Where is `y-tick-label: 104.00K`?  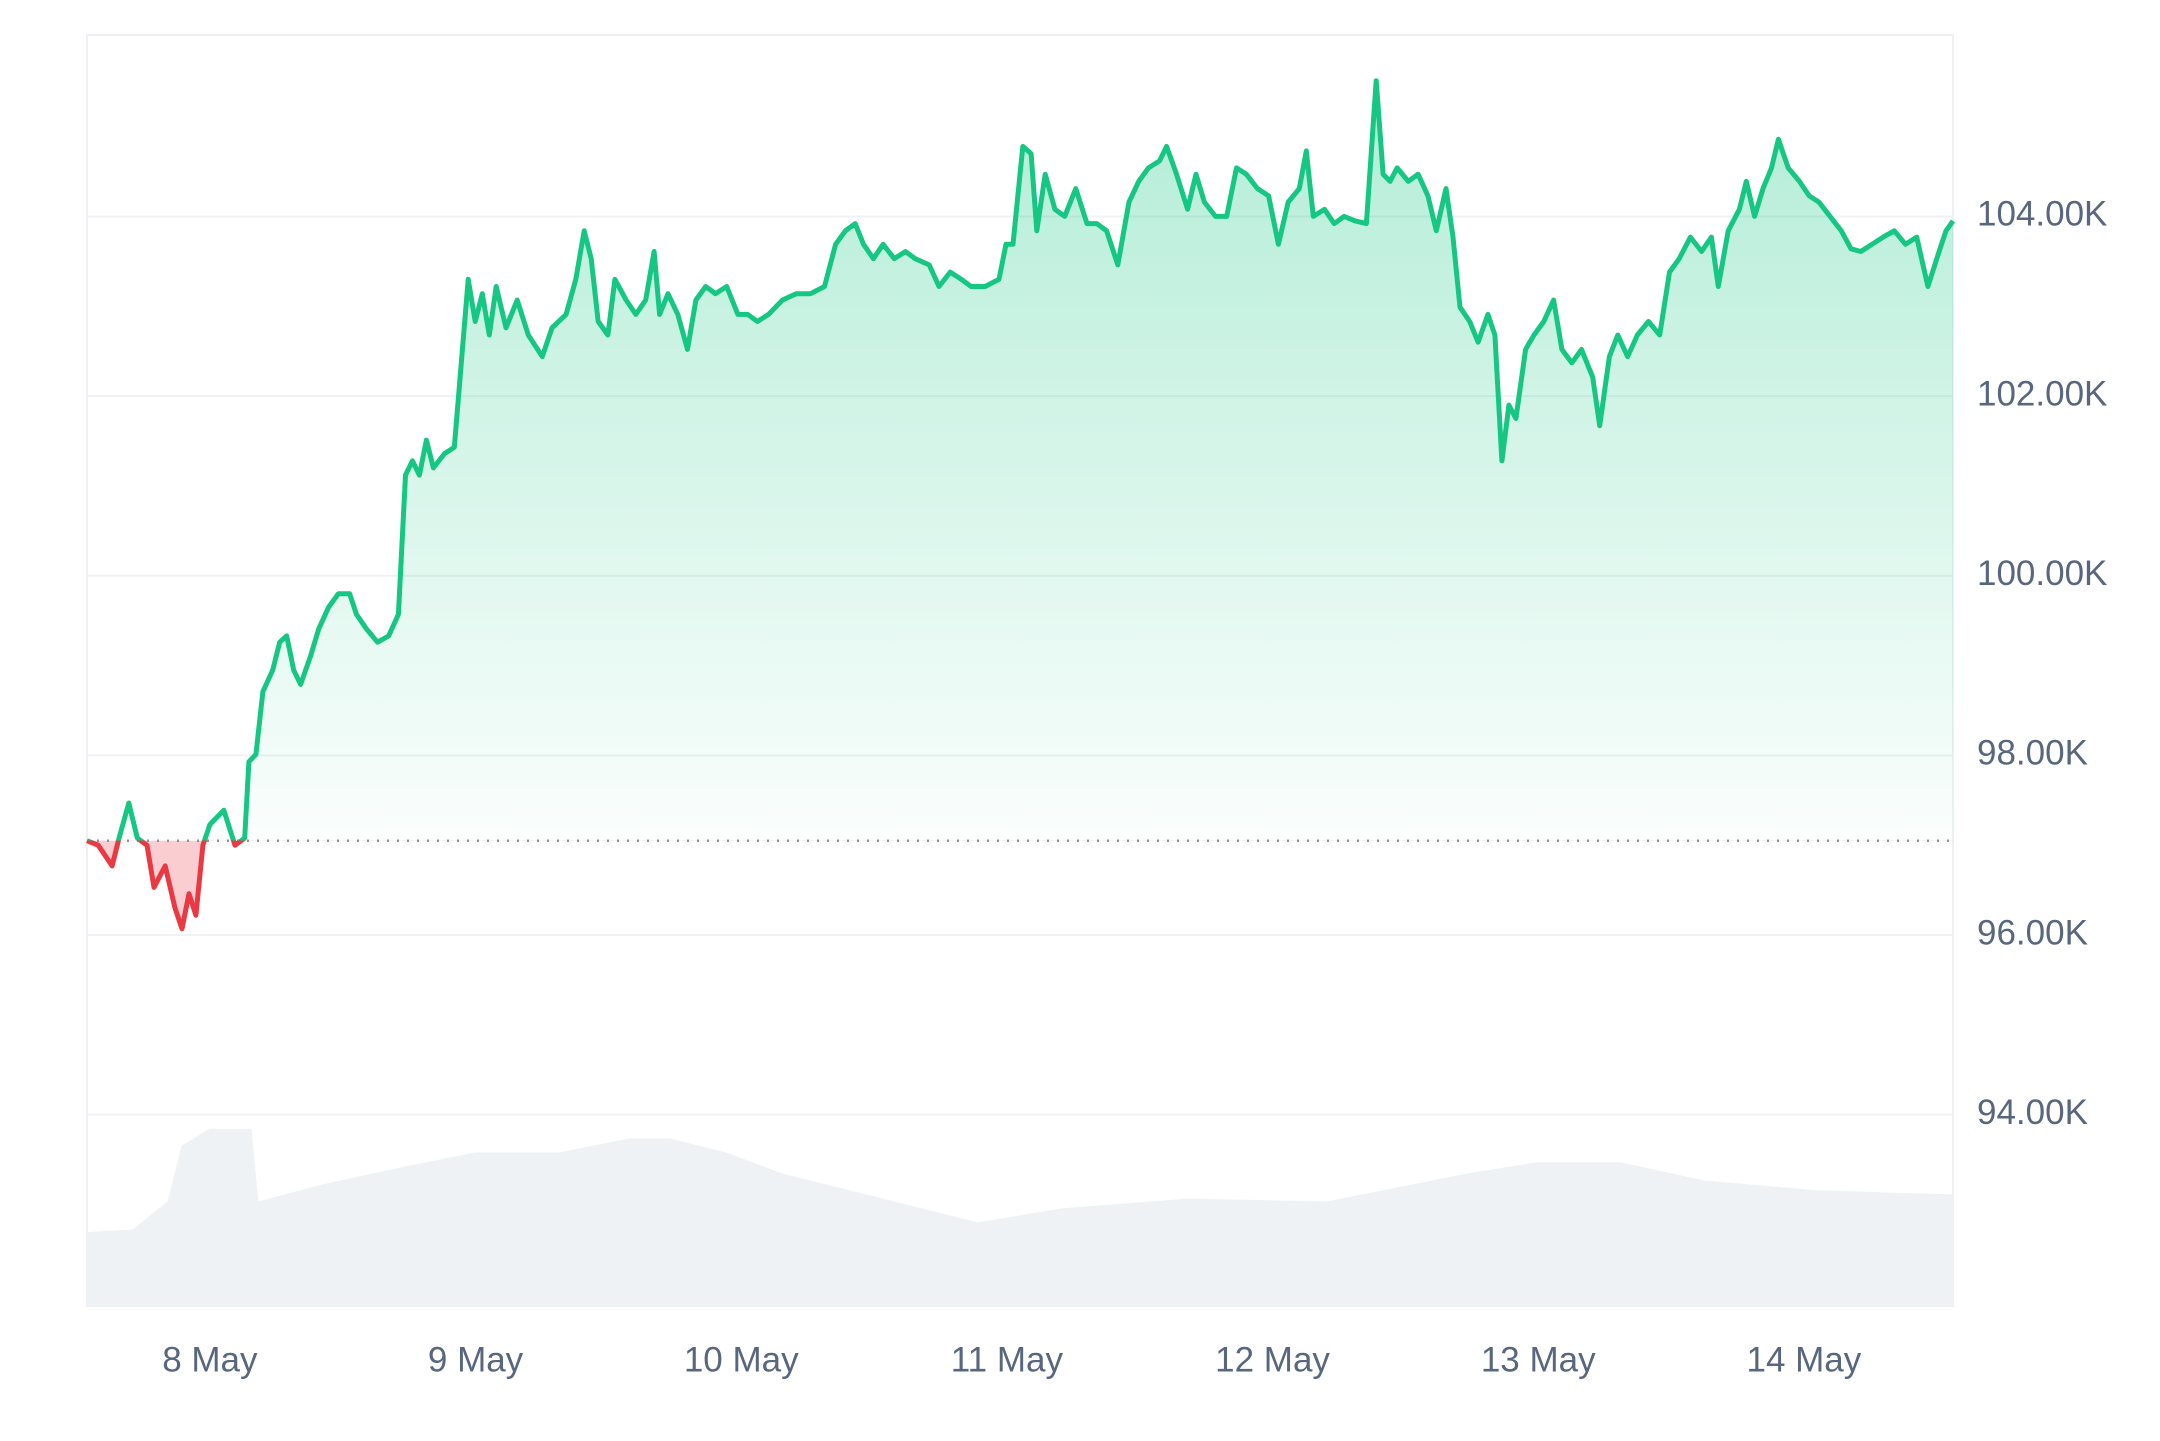
y-tick-label: 104.00K is located at coordinates (2042, 214).